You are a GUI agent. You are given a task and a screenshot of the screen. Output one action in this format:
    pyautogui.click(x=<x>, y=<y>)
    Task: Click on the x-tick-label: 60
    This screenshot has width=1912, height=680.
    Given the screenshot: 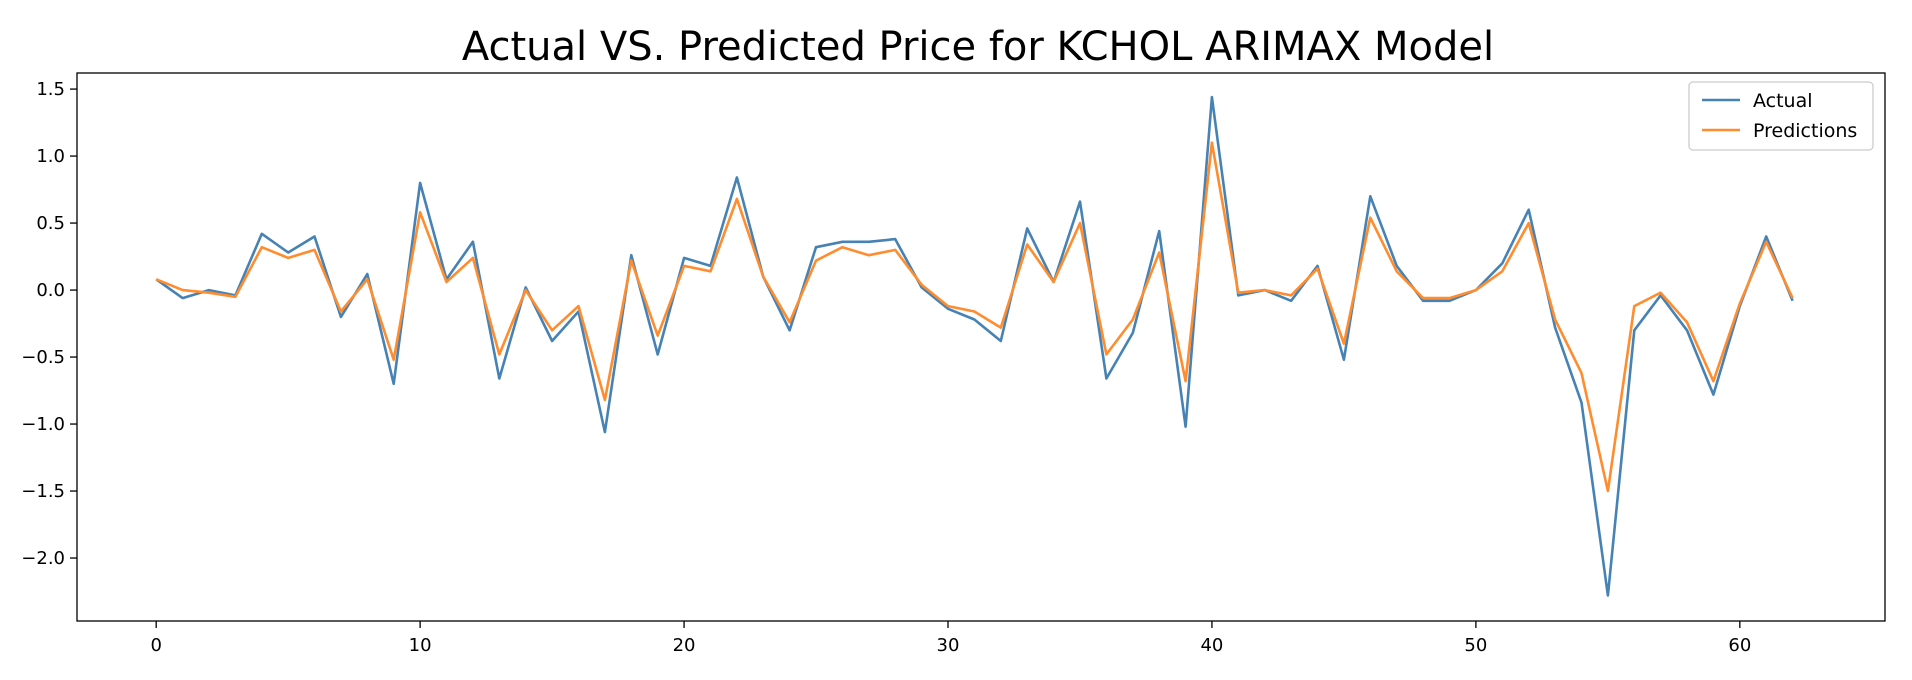 What is the action you would take?
    pyautogui.click(x=1739, y=645)
    